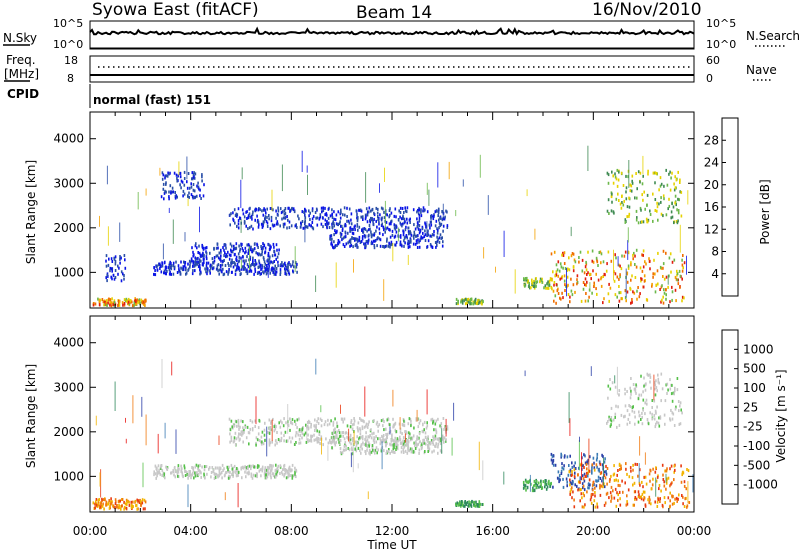 This screenshot has height=554, width=800. I want to click on beam-label: Beam 14, so click(394, 13).